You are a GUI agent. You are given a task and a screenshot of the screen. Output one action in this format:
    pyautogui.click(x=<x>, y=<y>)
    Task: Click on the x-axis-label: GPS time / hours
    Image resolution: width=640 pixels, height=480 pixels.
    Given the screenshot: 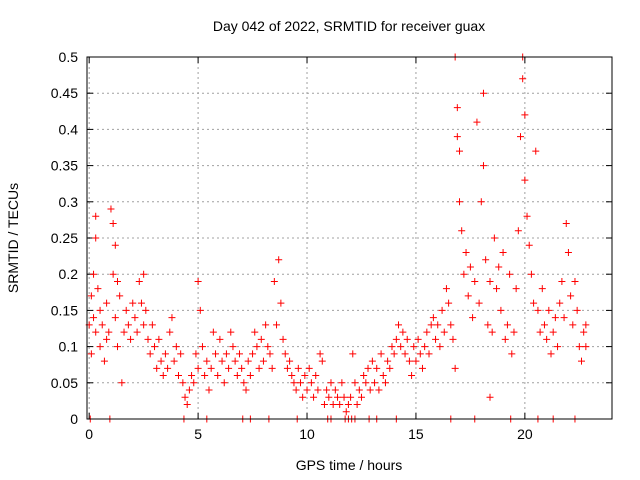 What is the action you would take?
    pyautogui.click(x=349, y=465)
    